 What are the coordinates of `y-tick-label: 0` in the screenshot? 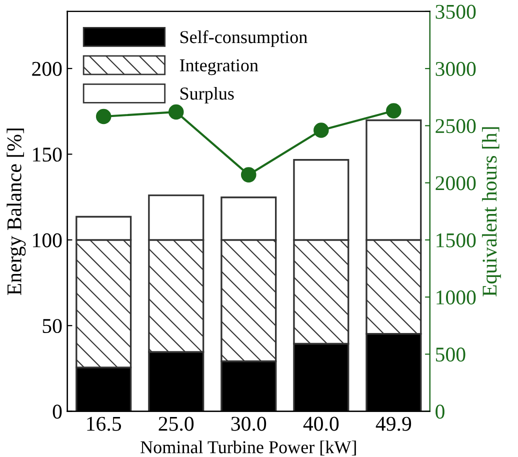 It's located at (57, 411).